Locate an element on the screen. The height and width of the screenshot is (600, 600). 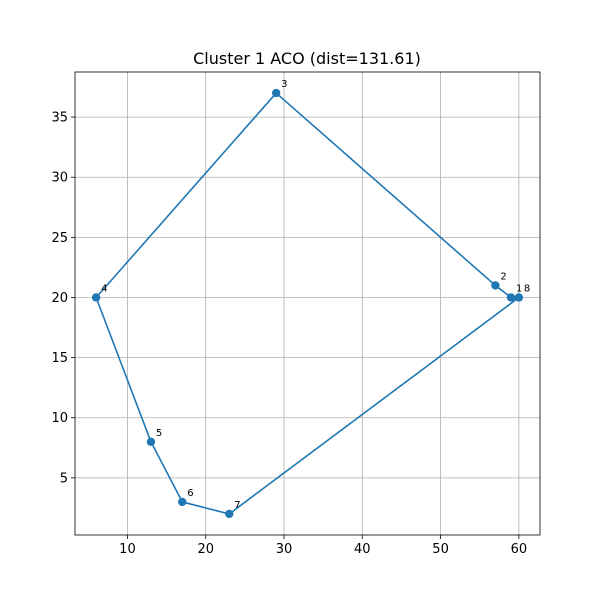
x-tick-label: 60 is located at coordinates (519, 549).